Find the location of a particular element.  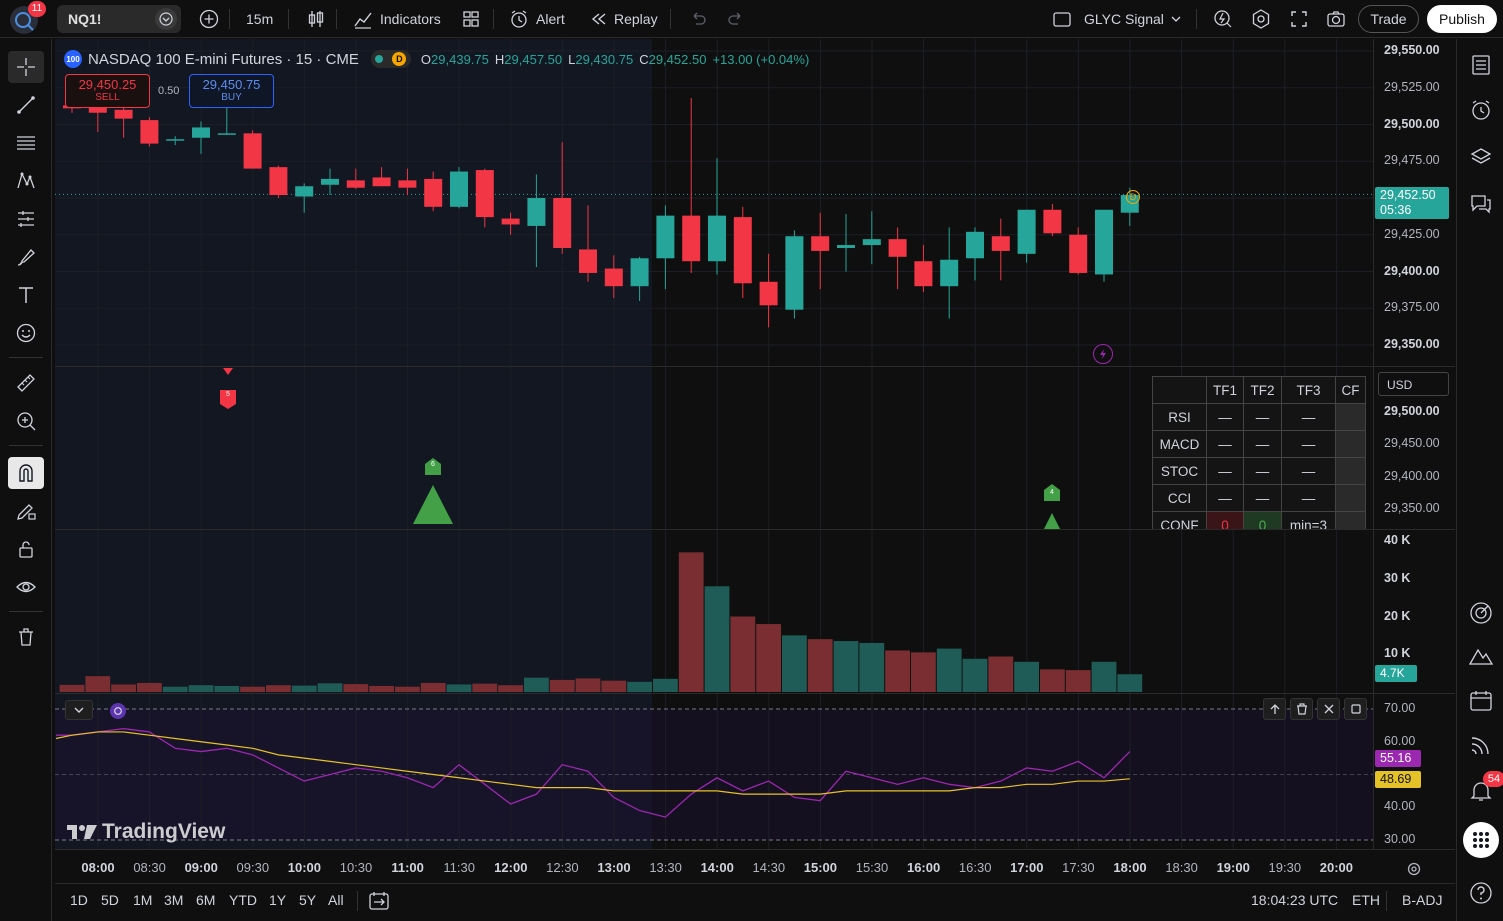

adjustment-button: B-ADJ is located at coordinates (1422, 900).